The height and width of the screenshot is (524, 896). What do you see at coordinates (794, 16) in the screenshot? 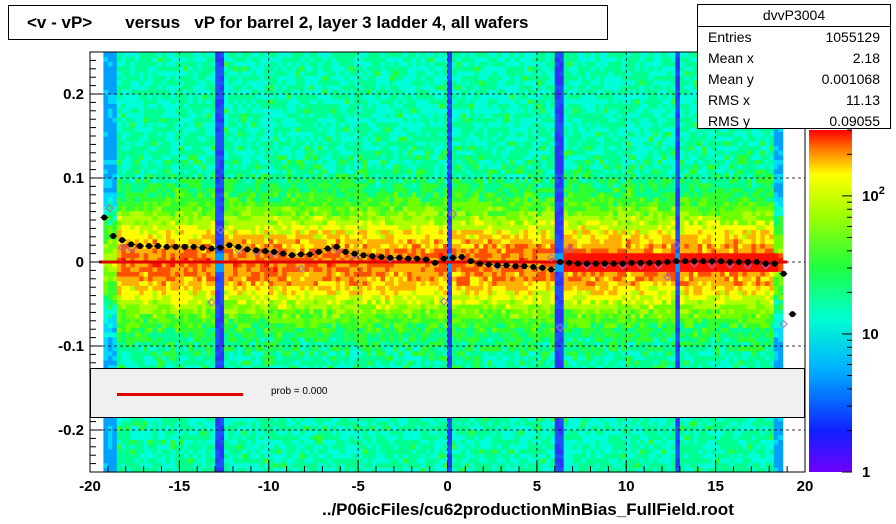
I see `stats-title: dvvP3004` at bounding box center [794, 16].